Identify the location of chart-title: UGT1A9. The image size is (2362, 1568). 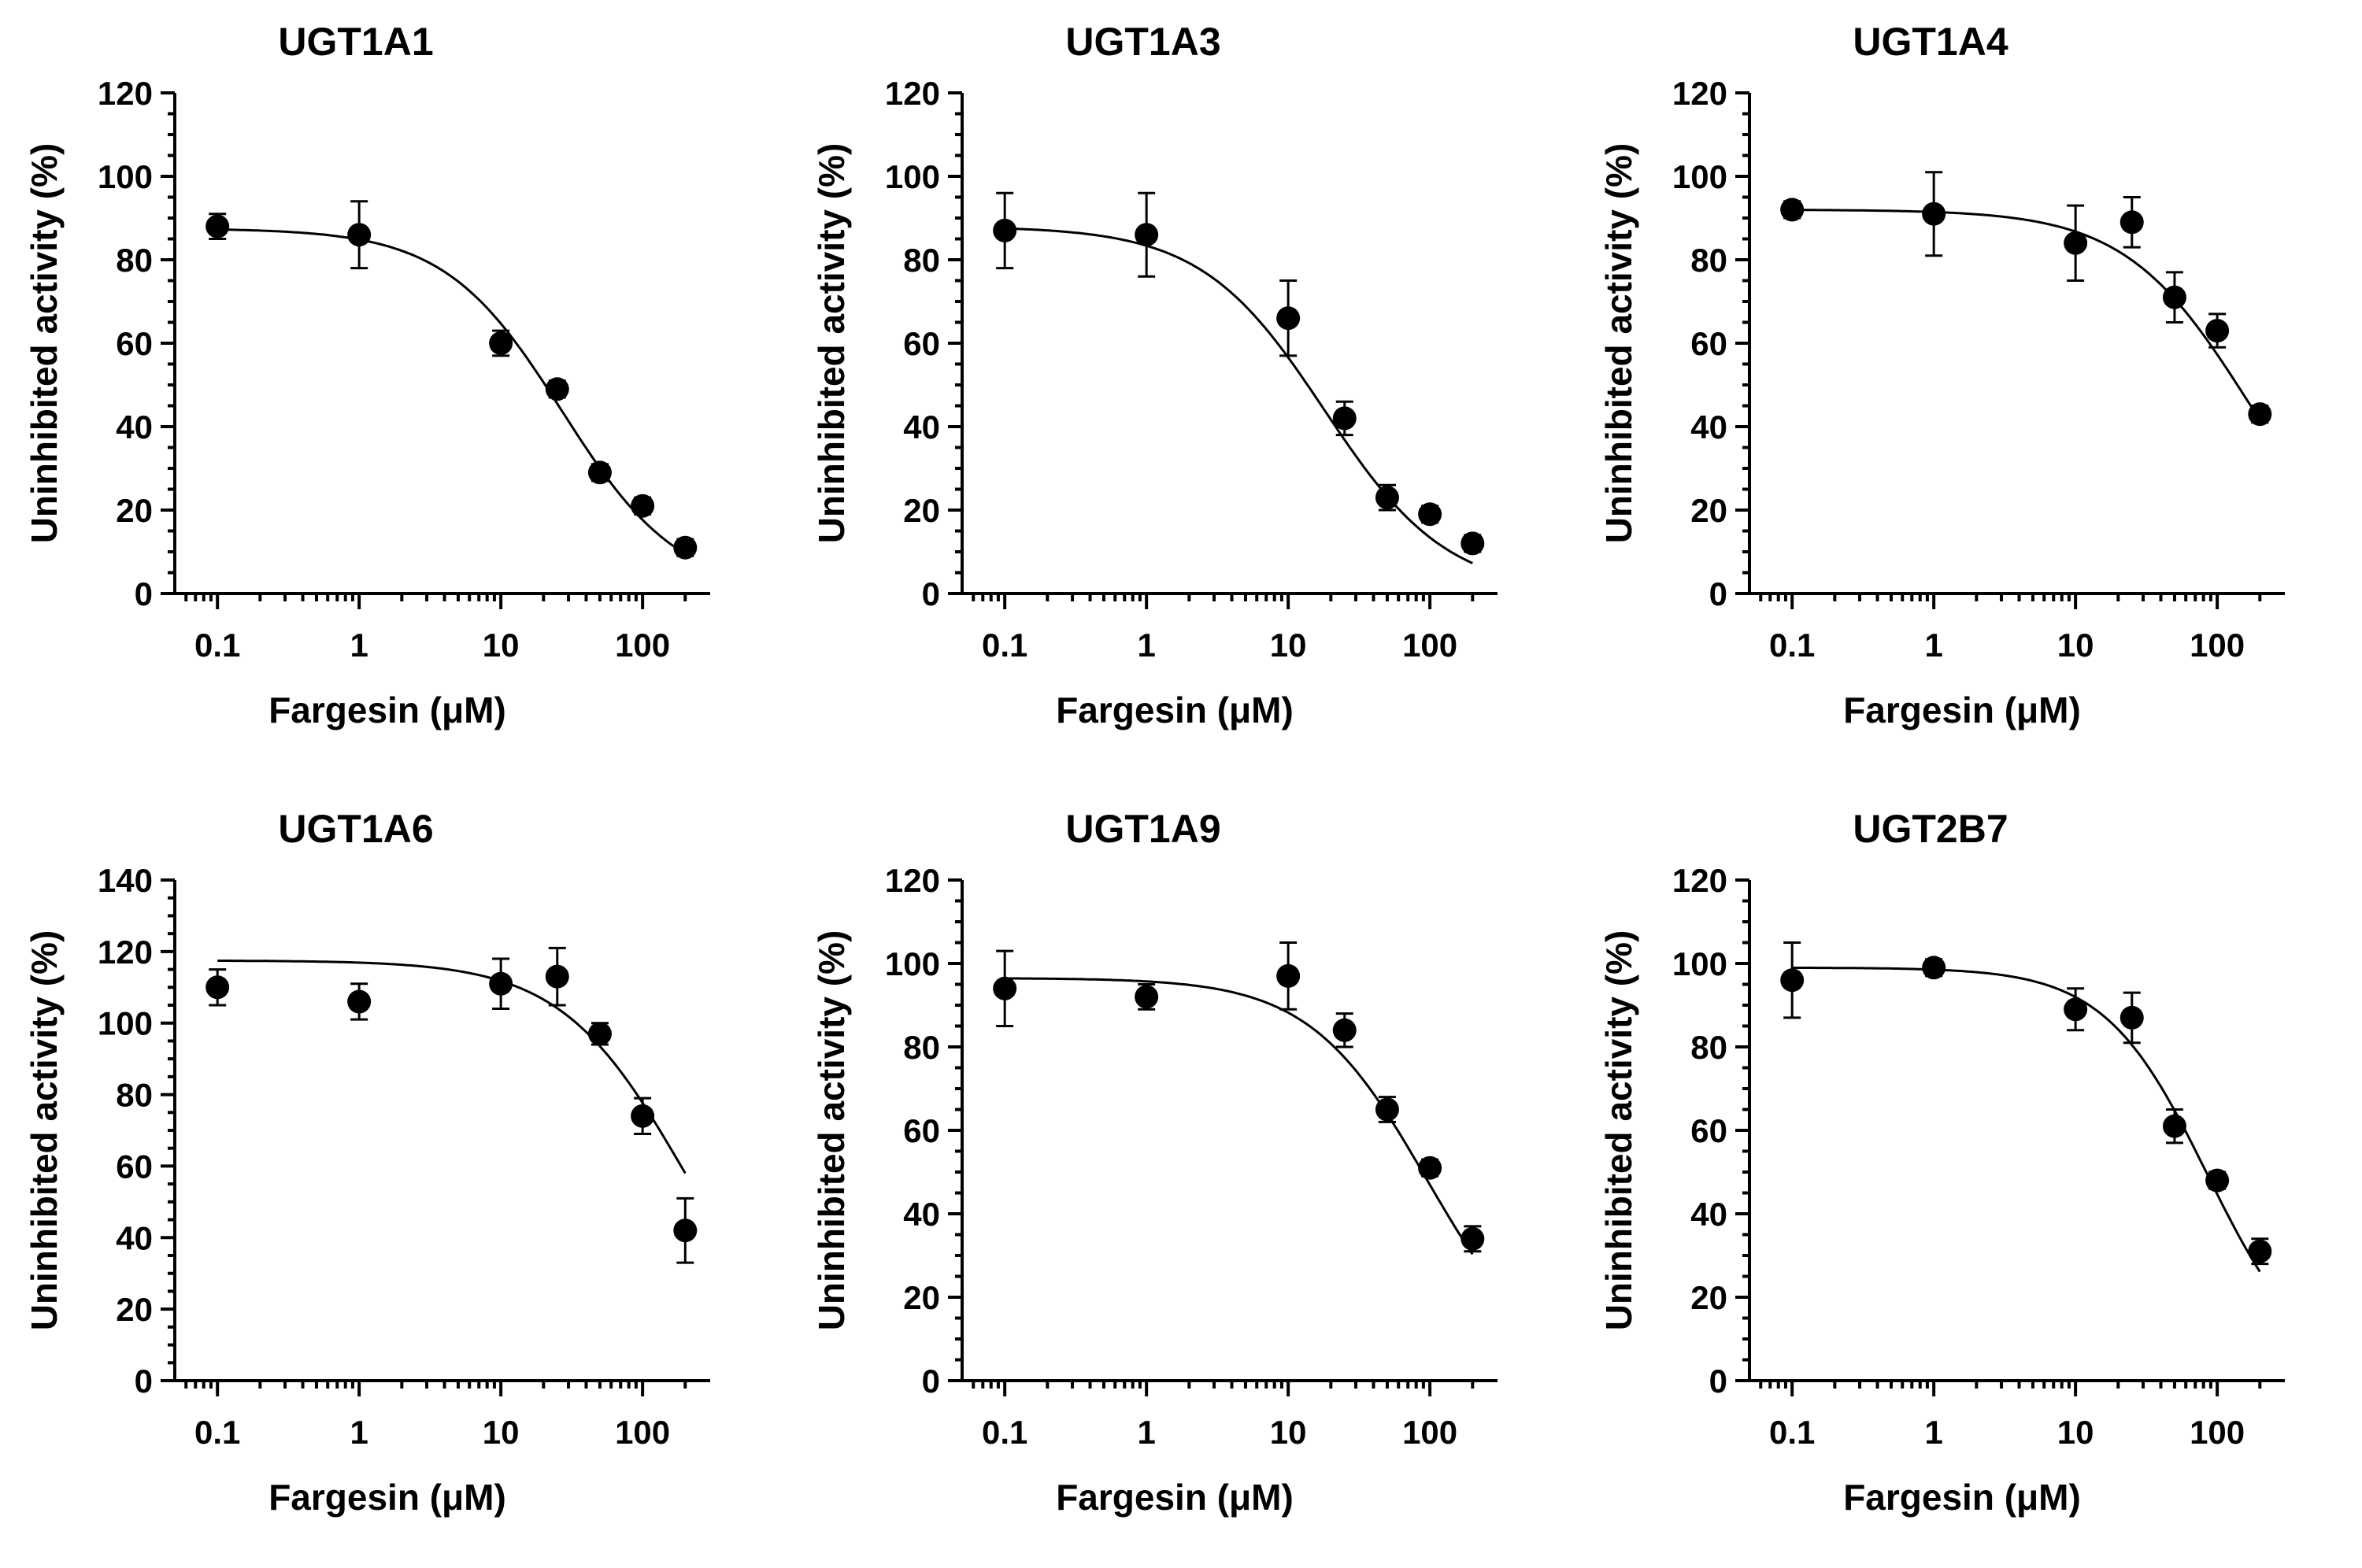
(1142, 829).